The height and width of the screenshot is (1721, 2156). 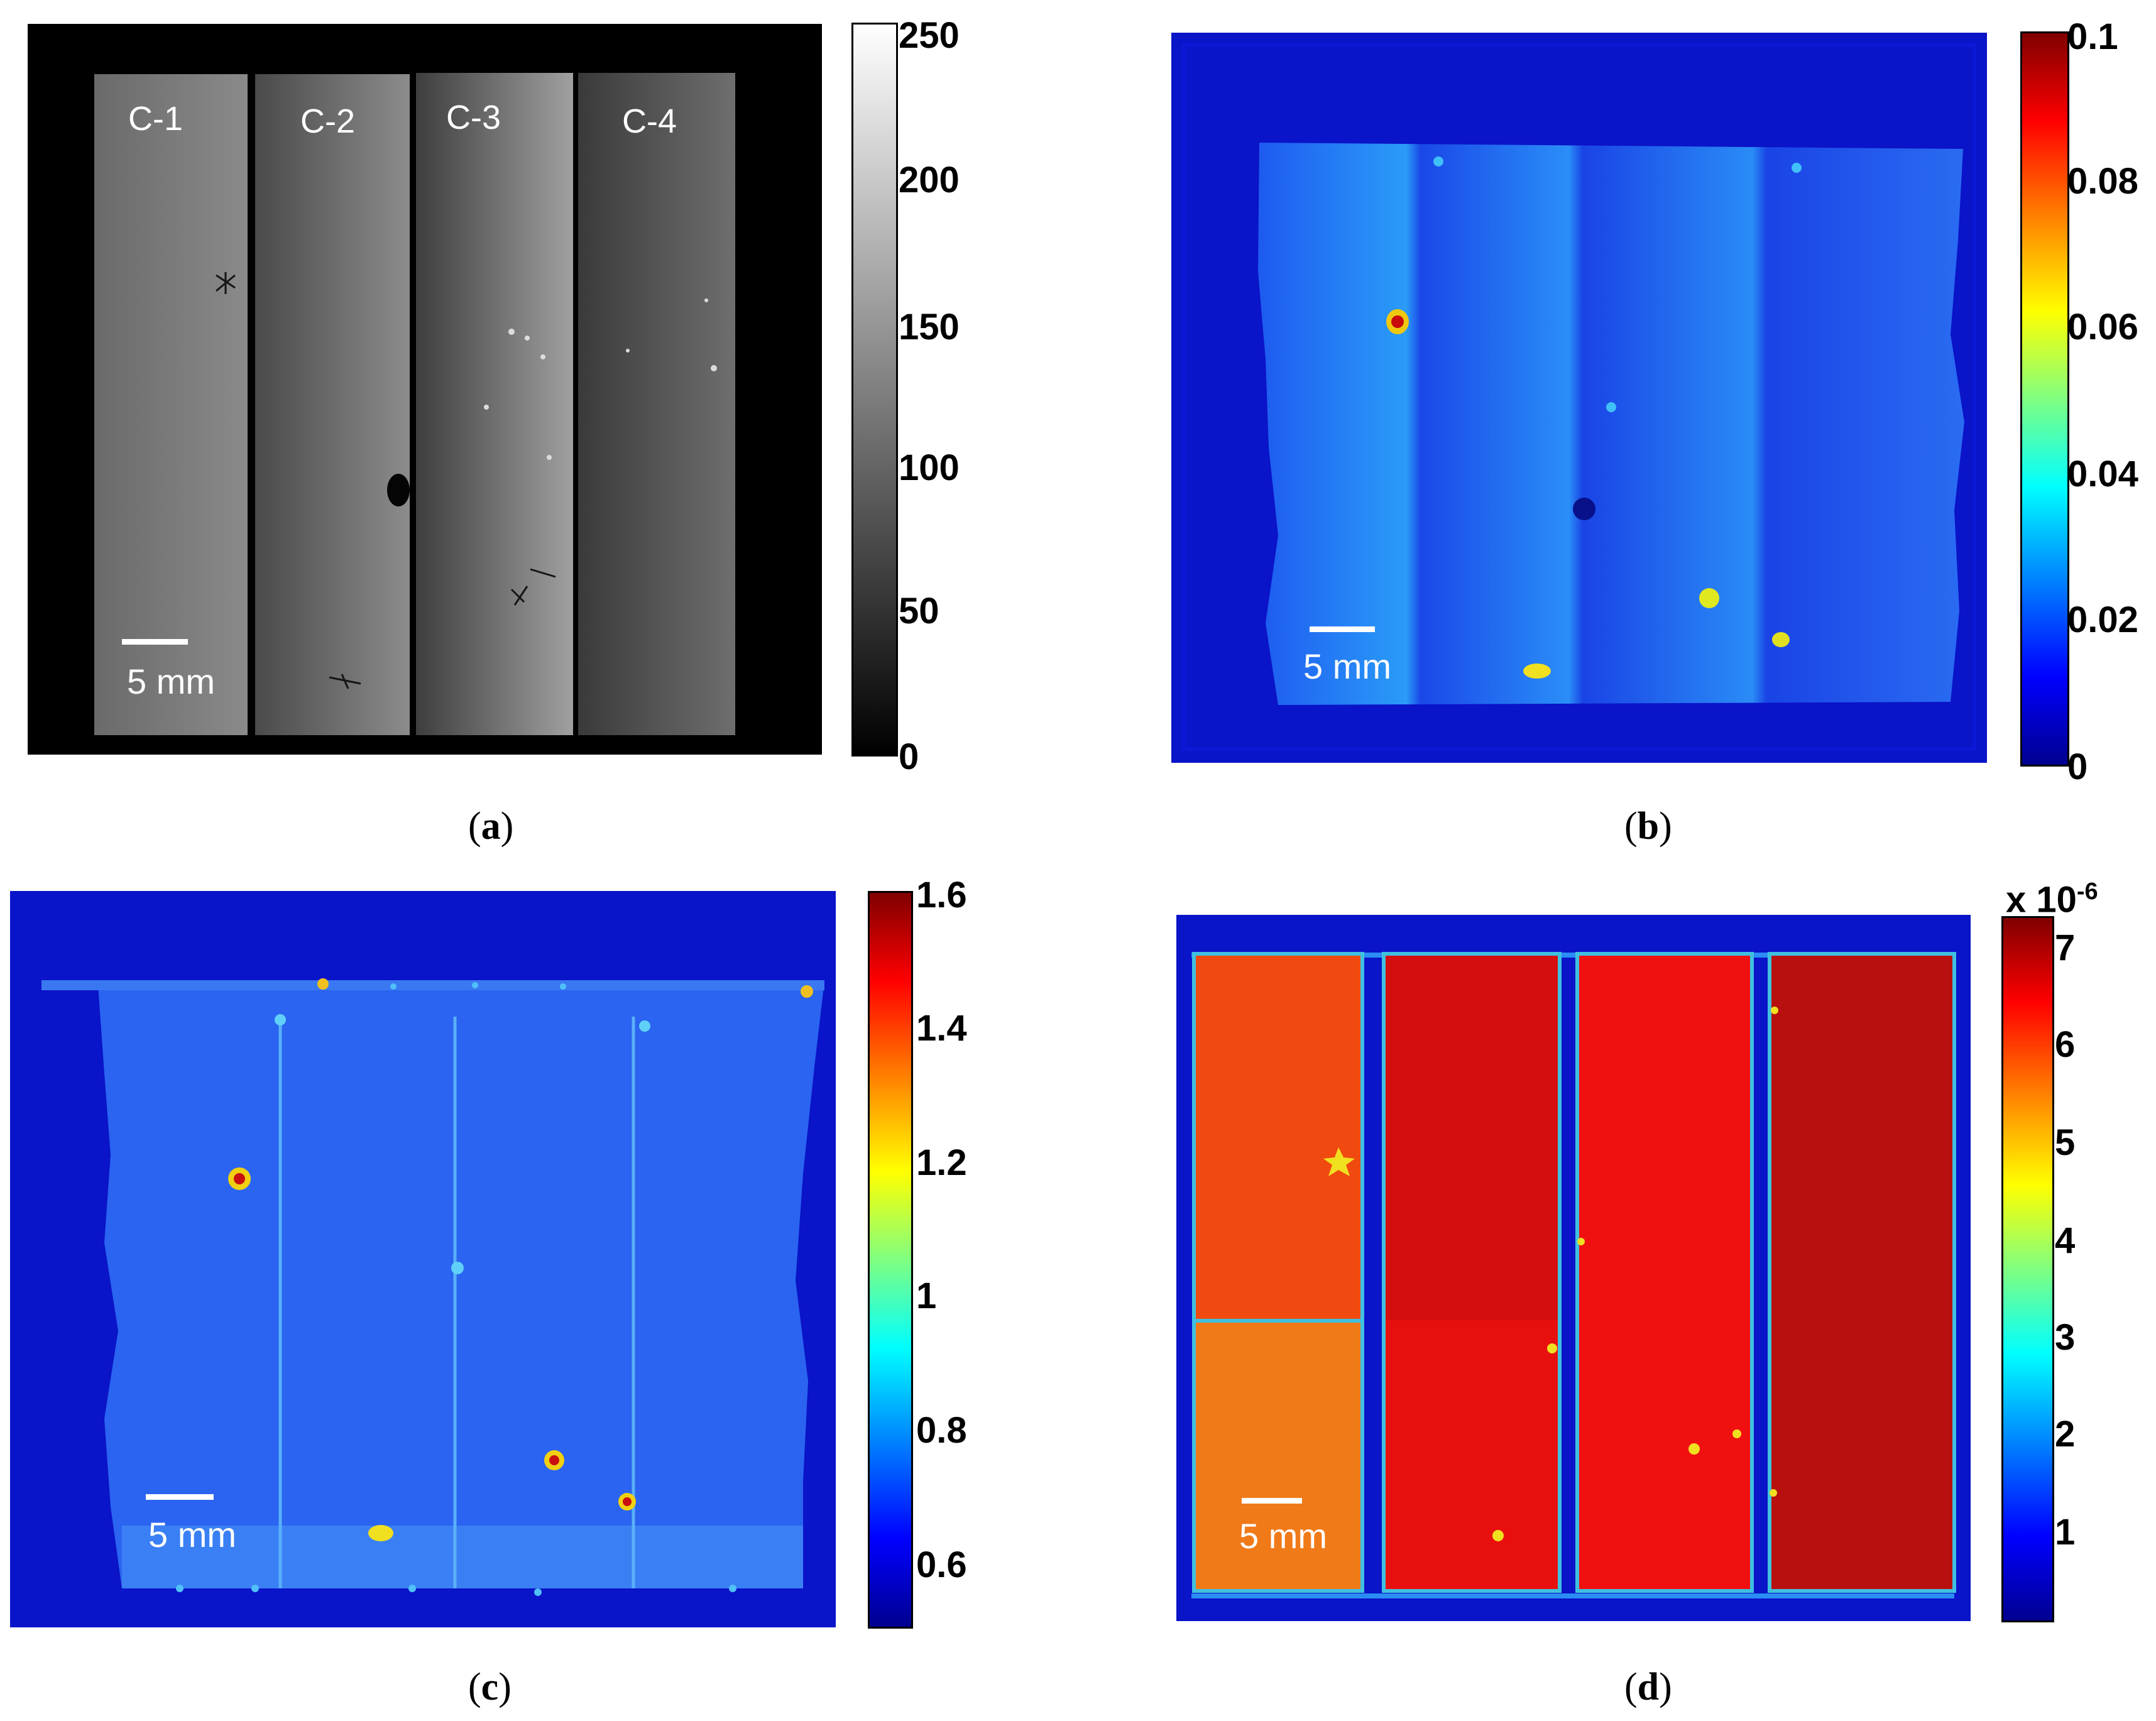 What do you see at coordinates (2065, 1434) in the screenshot?
I see `colorbar-d-tick-2: 2` at bounding box center [2065, 1434].